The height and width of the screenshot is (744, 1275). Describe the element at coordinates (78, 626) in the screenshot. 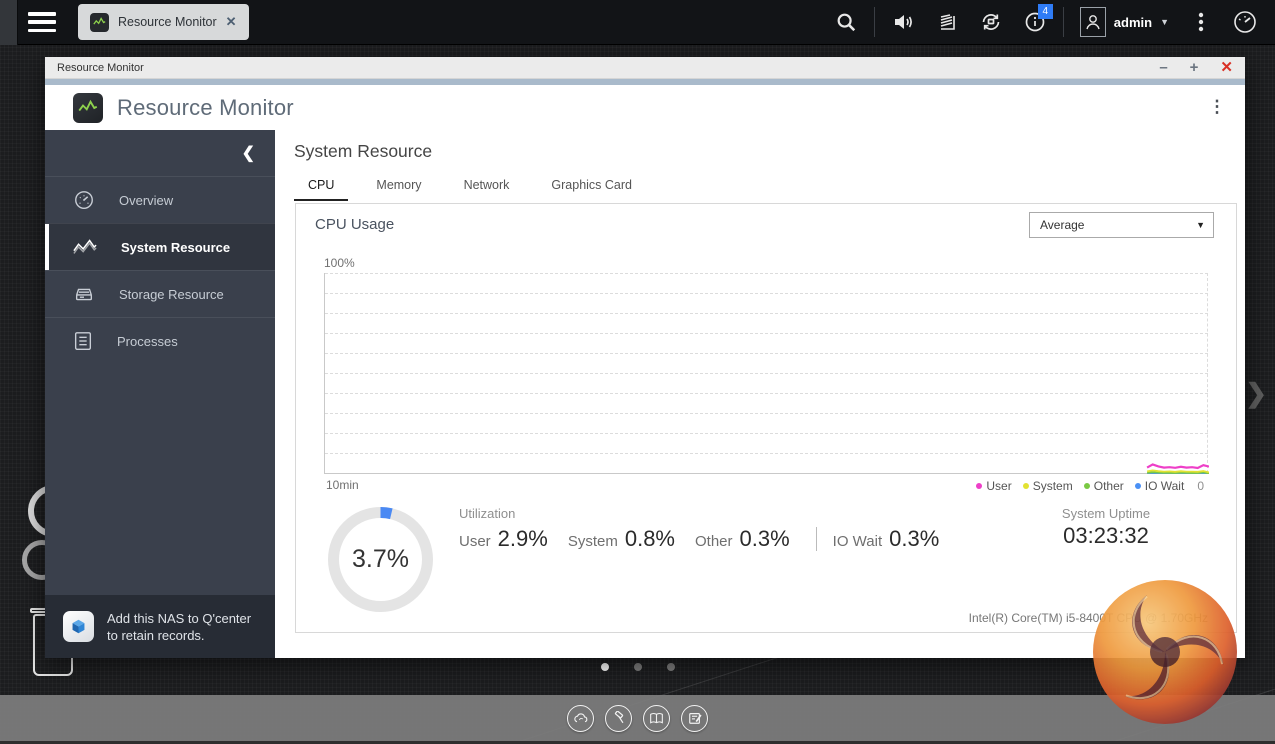

I see `qcenter-icon` at that location.